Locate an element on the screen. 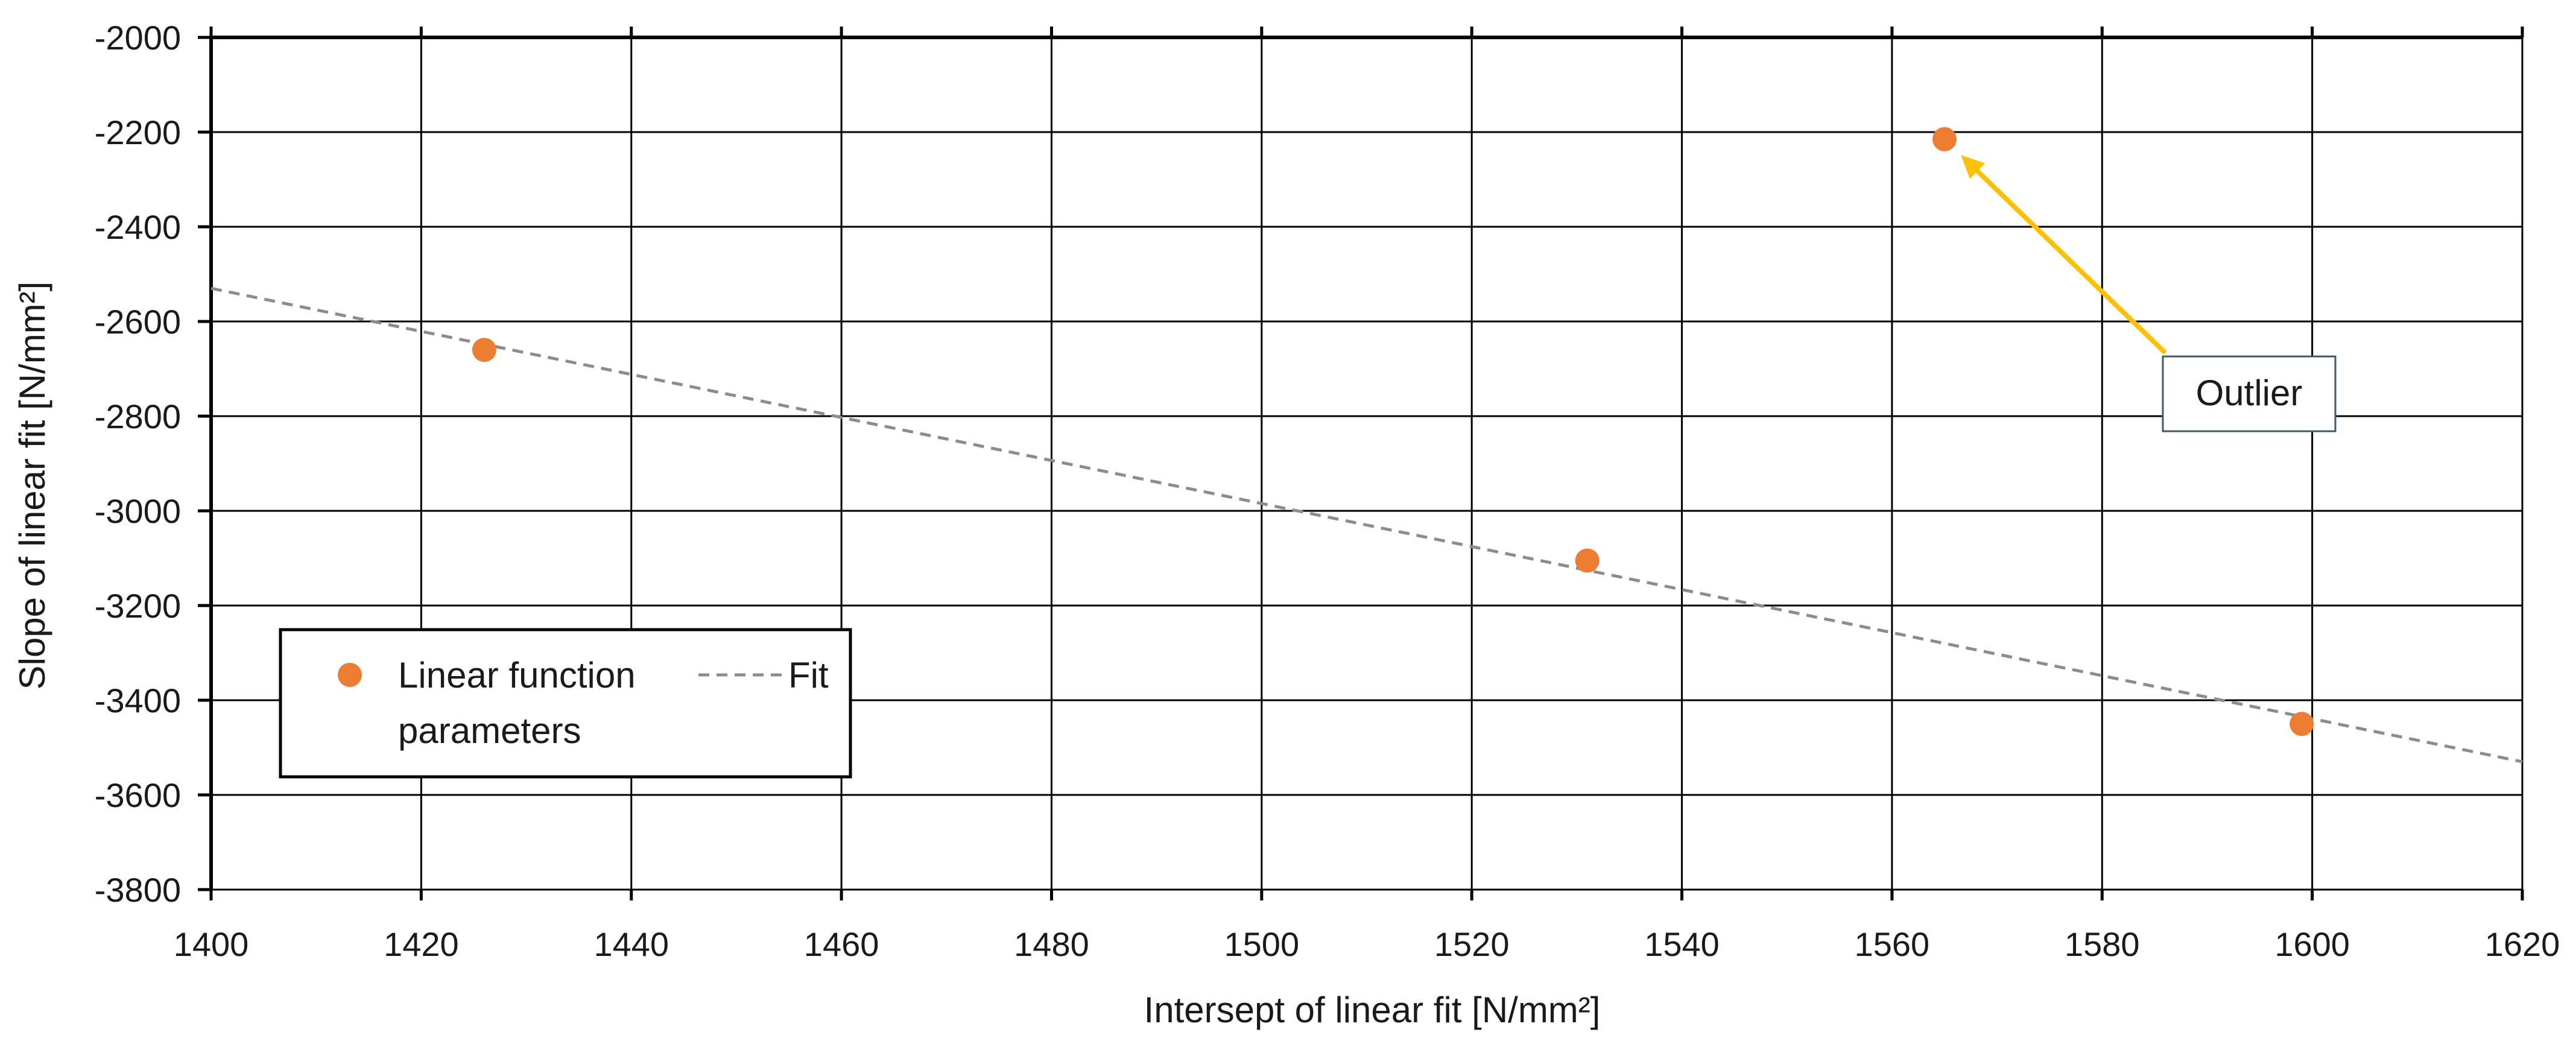  x-tick-label: 1560 is located at coordinates (1892, 944).